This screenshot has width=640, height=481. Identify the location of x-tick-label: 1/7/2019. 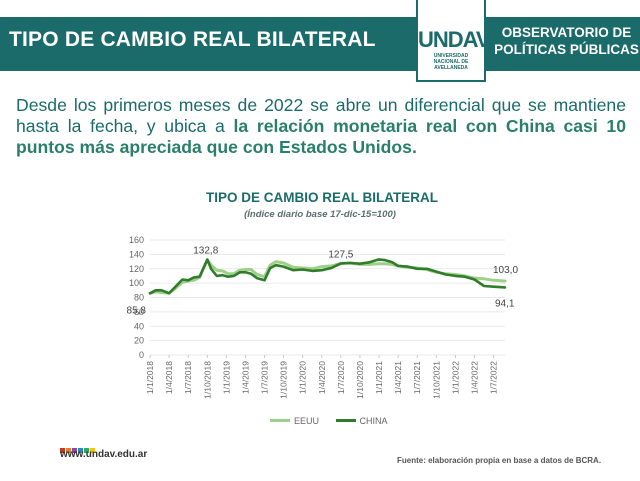
(265, 377).